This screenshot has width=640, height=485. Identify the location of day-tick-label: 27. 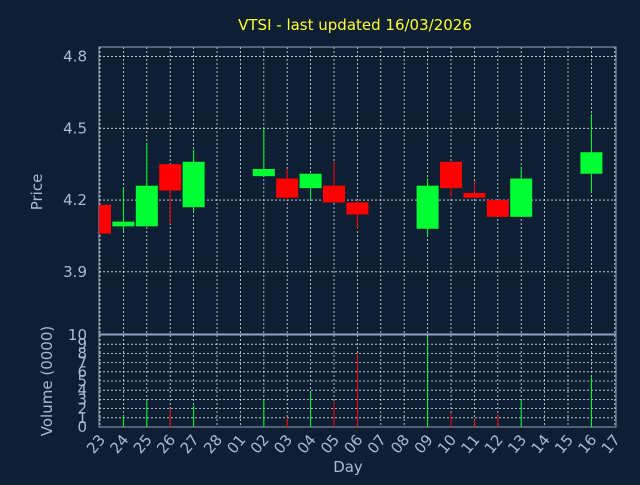
(190, 444).